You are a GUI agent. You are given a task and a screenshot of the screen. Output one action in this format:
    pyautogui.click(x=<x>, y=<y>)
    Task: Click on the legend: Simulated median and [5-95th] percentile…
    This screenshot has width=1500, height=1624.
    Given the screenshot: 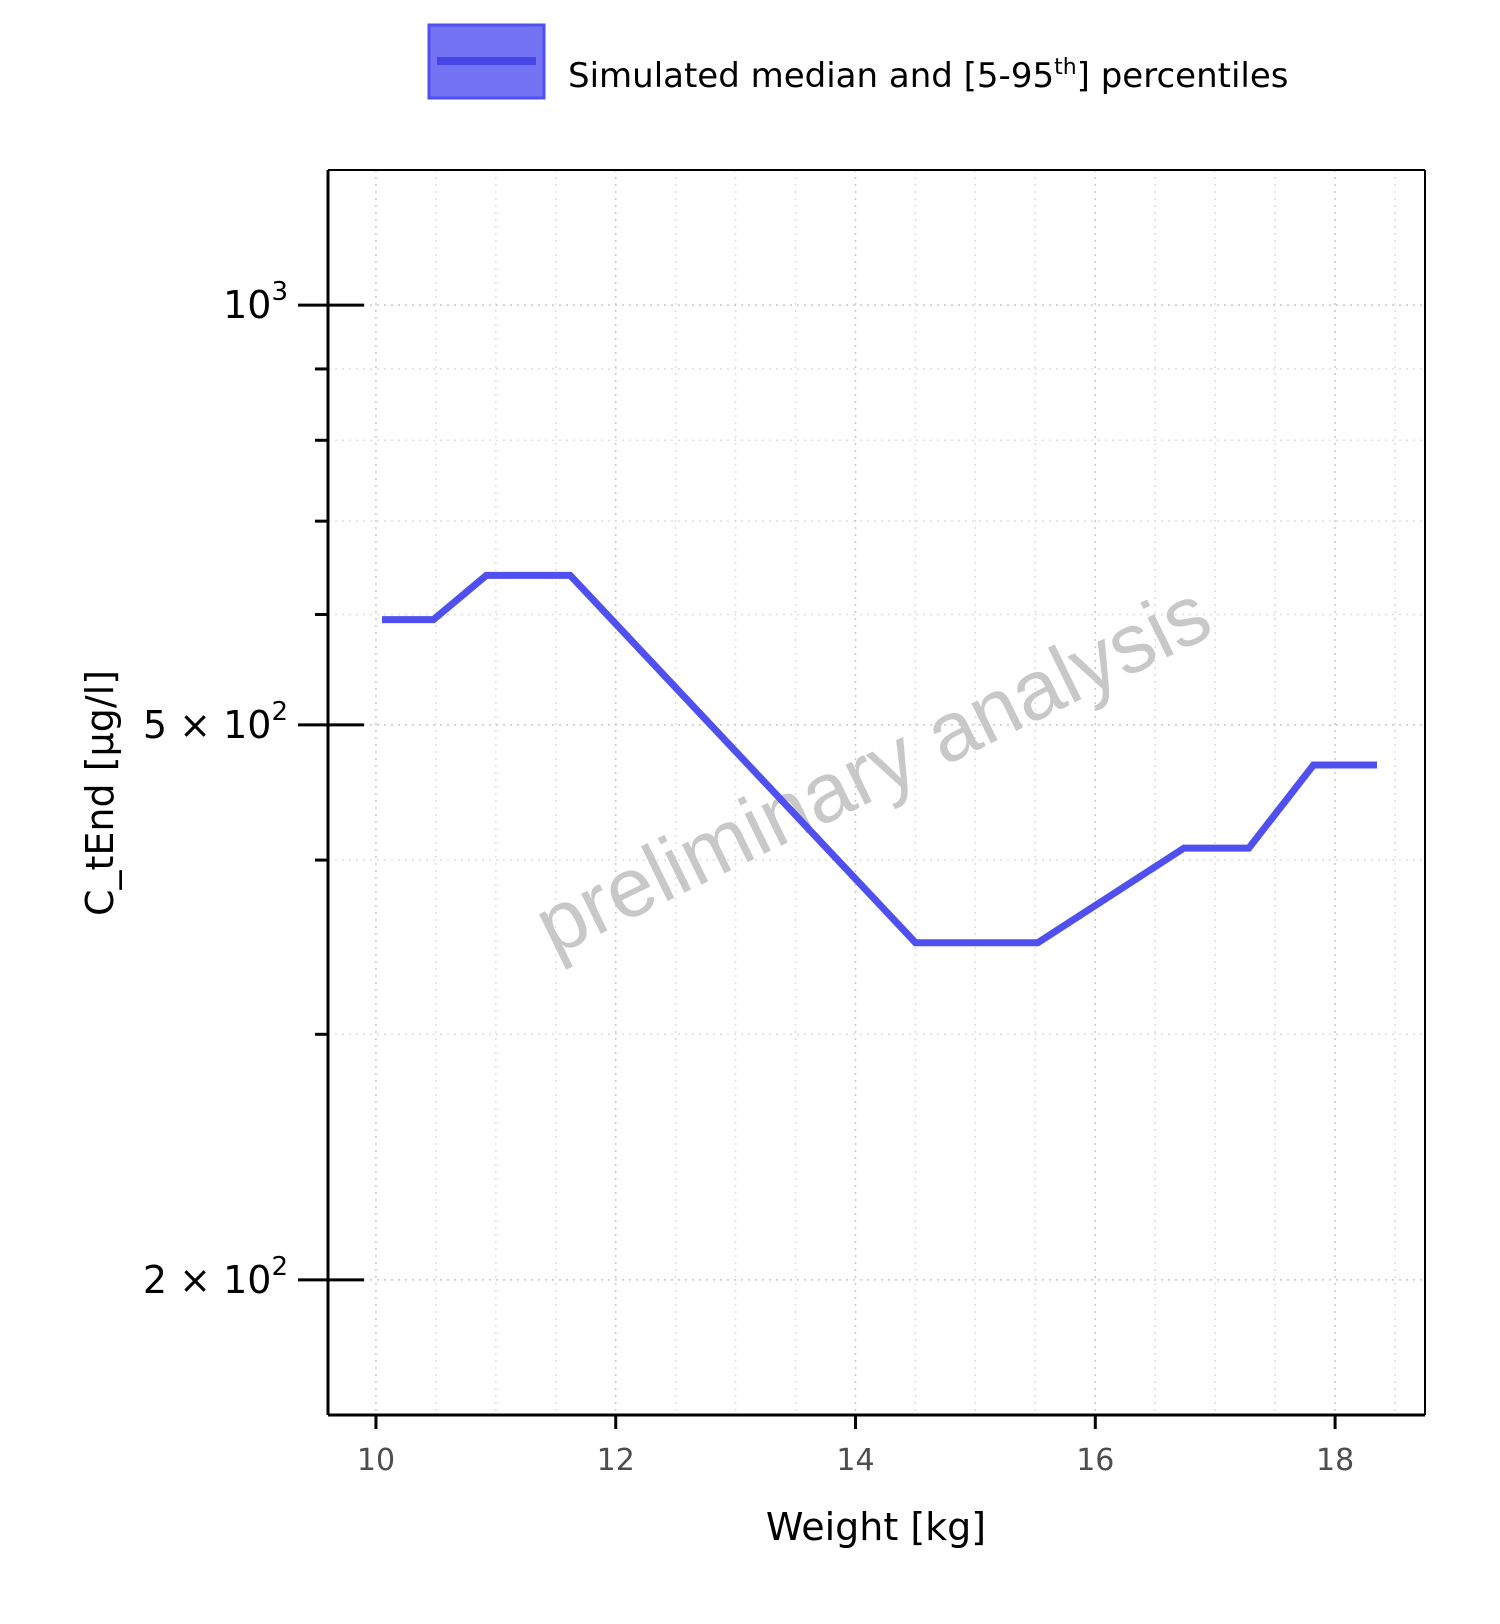 What is the action you would take?
    pyautogui.click(x=857, y=61)
    